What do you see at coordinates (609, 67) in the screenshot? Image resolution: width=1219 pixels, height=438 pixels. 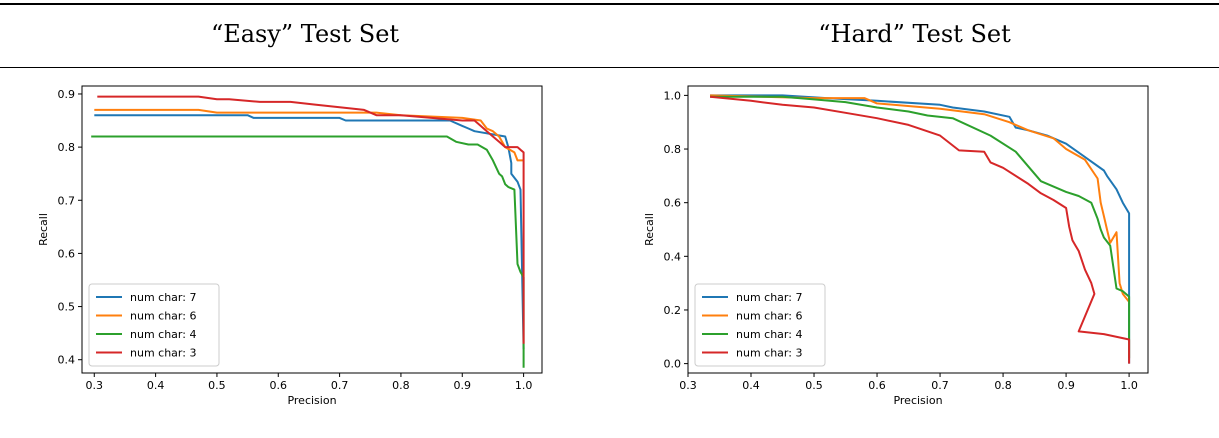 I see `header-rule` at bounding box center [609, 67].